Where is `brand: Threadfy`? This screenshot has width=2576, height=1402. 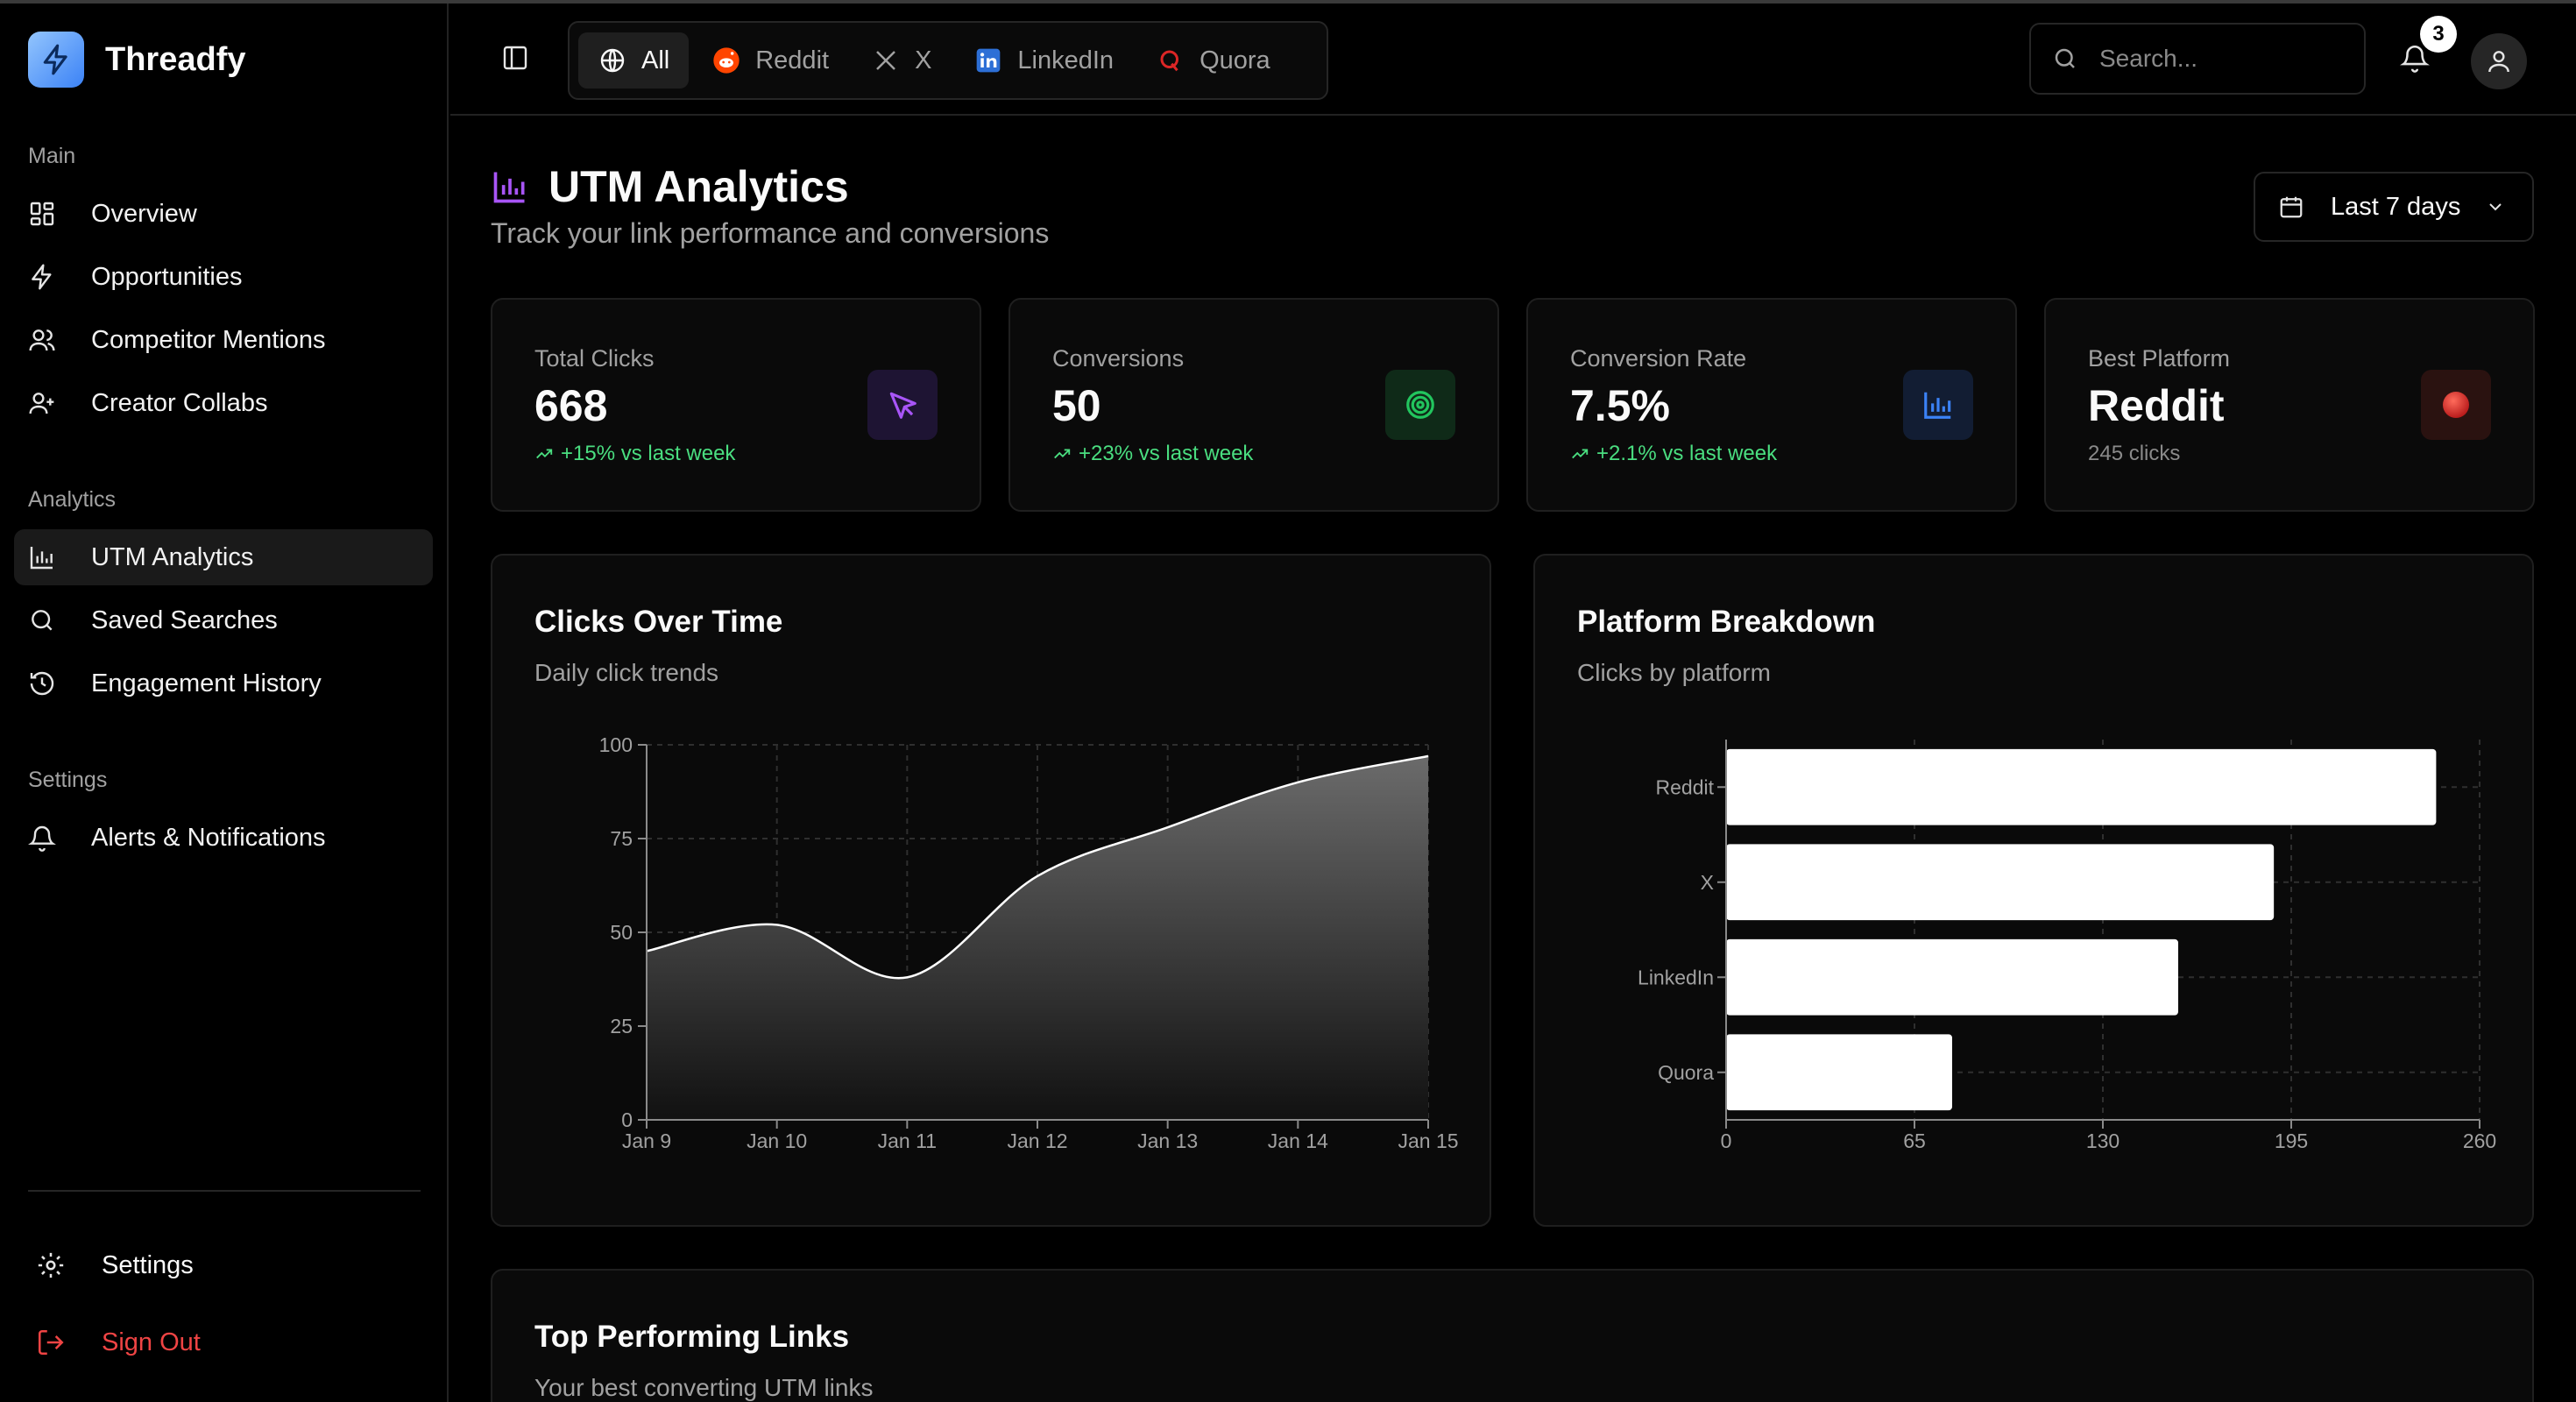
brand: Threadfy is located at coordinates (136, 60).